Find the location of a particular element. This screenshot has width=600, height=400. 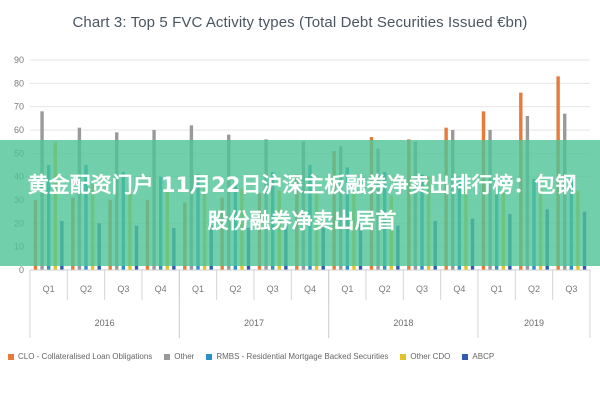

y-tick-label: 80 is located at coordinates (19, 83).